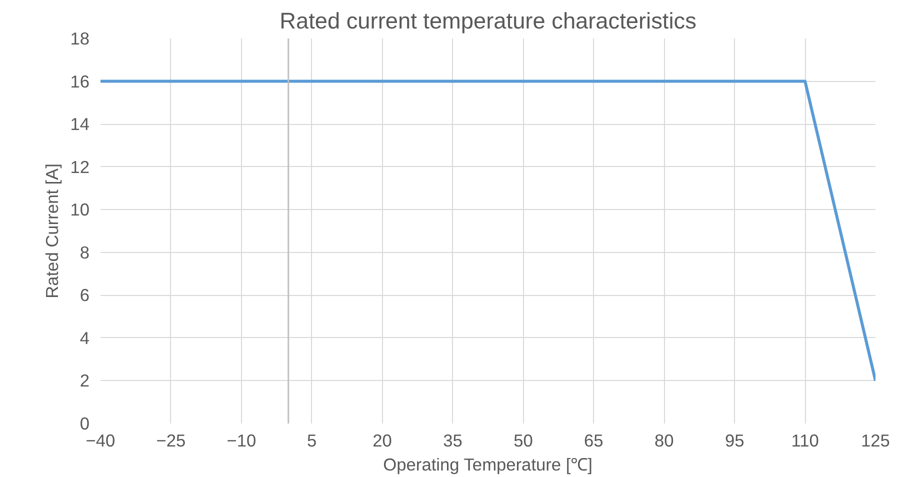  I want to click on x-tick-label: 95, so click(734, 440).